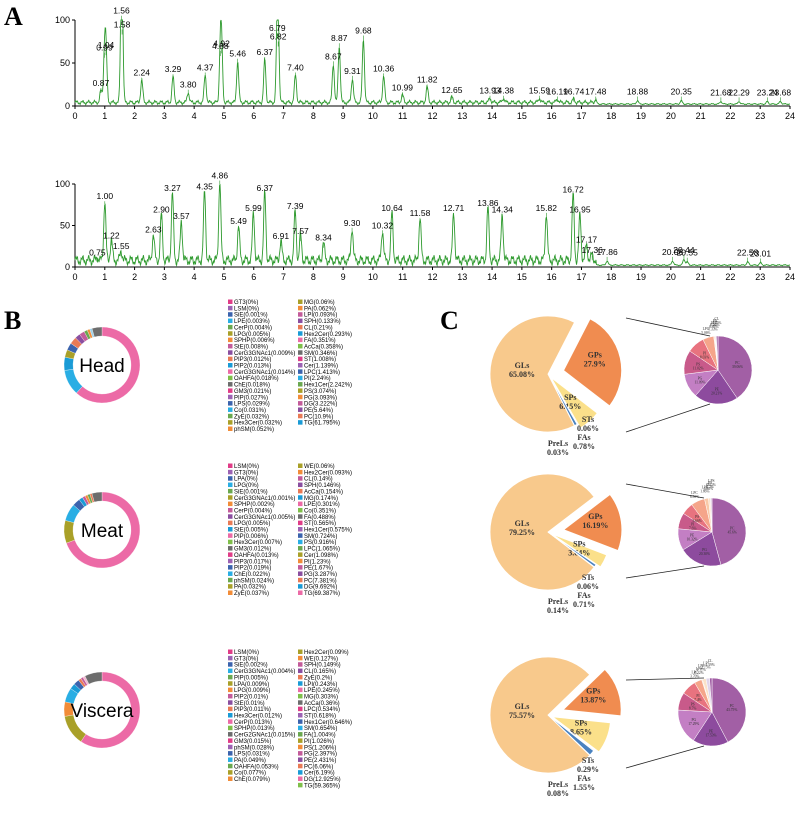 This screenshot has width=800, height=818. I want to click on legend-entry: LPG(0%), so click(246, 486).